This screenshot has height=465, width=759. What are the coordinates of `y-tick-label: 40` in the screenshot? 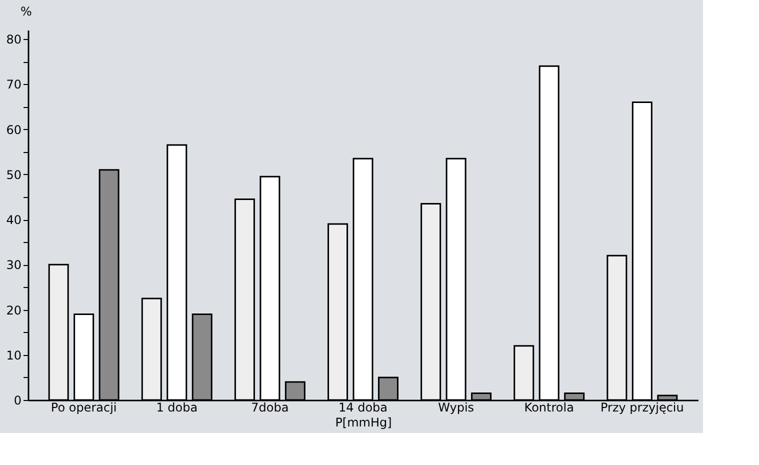 It's located at (14, 220).